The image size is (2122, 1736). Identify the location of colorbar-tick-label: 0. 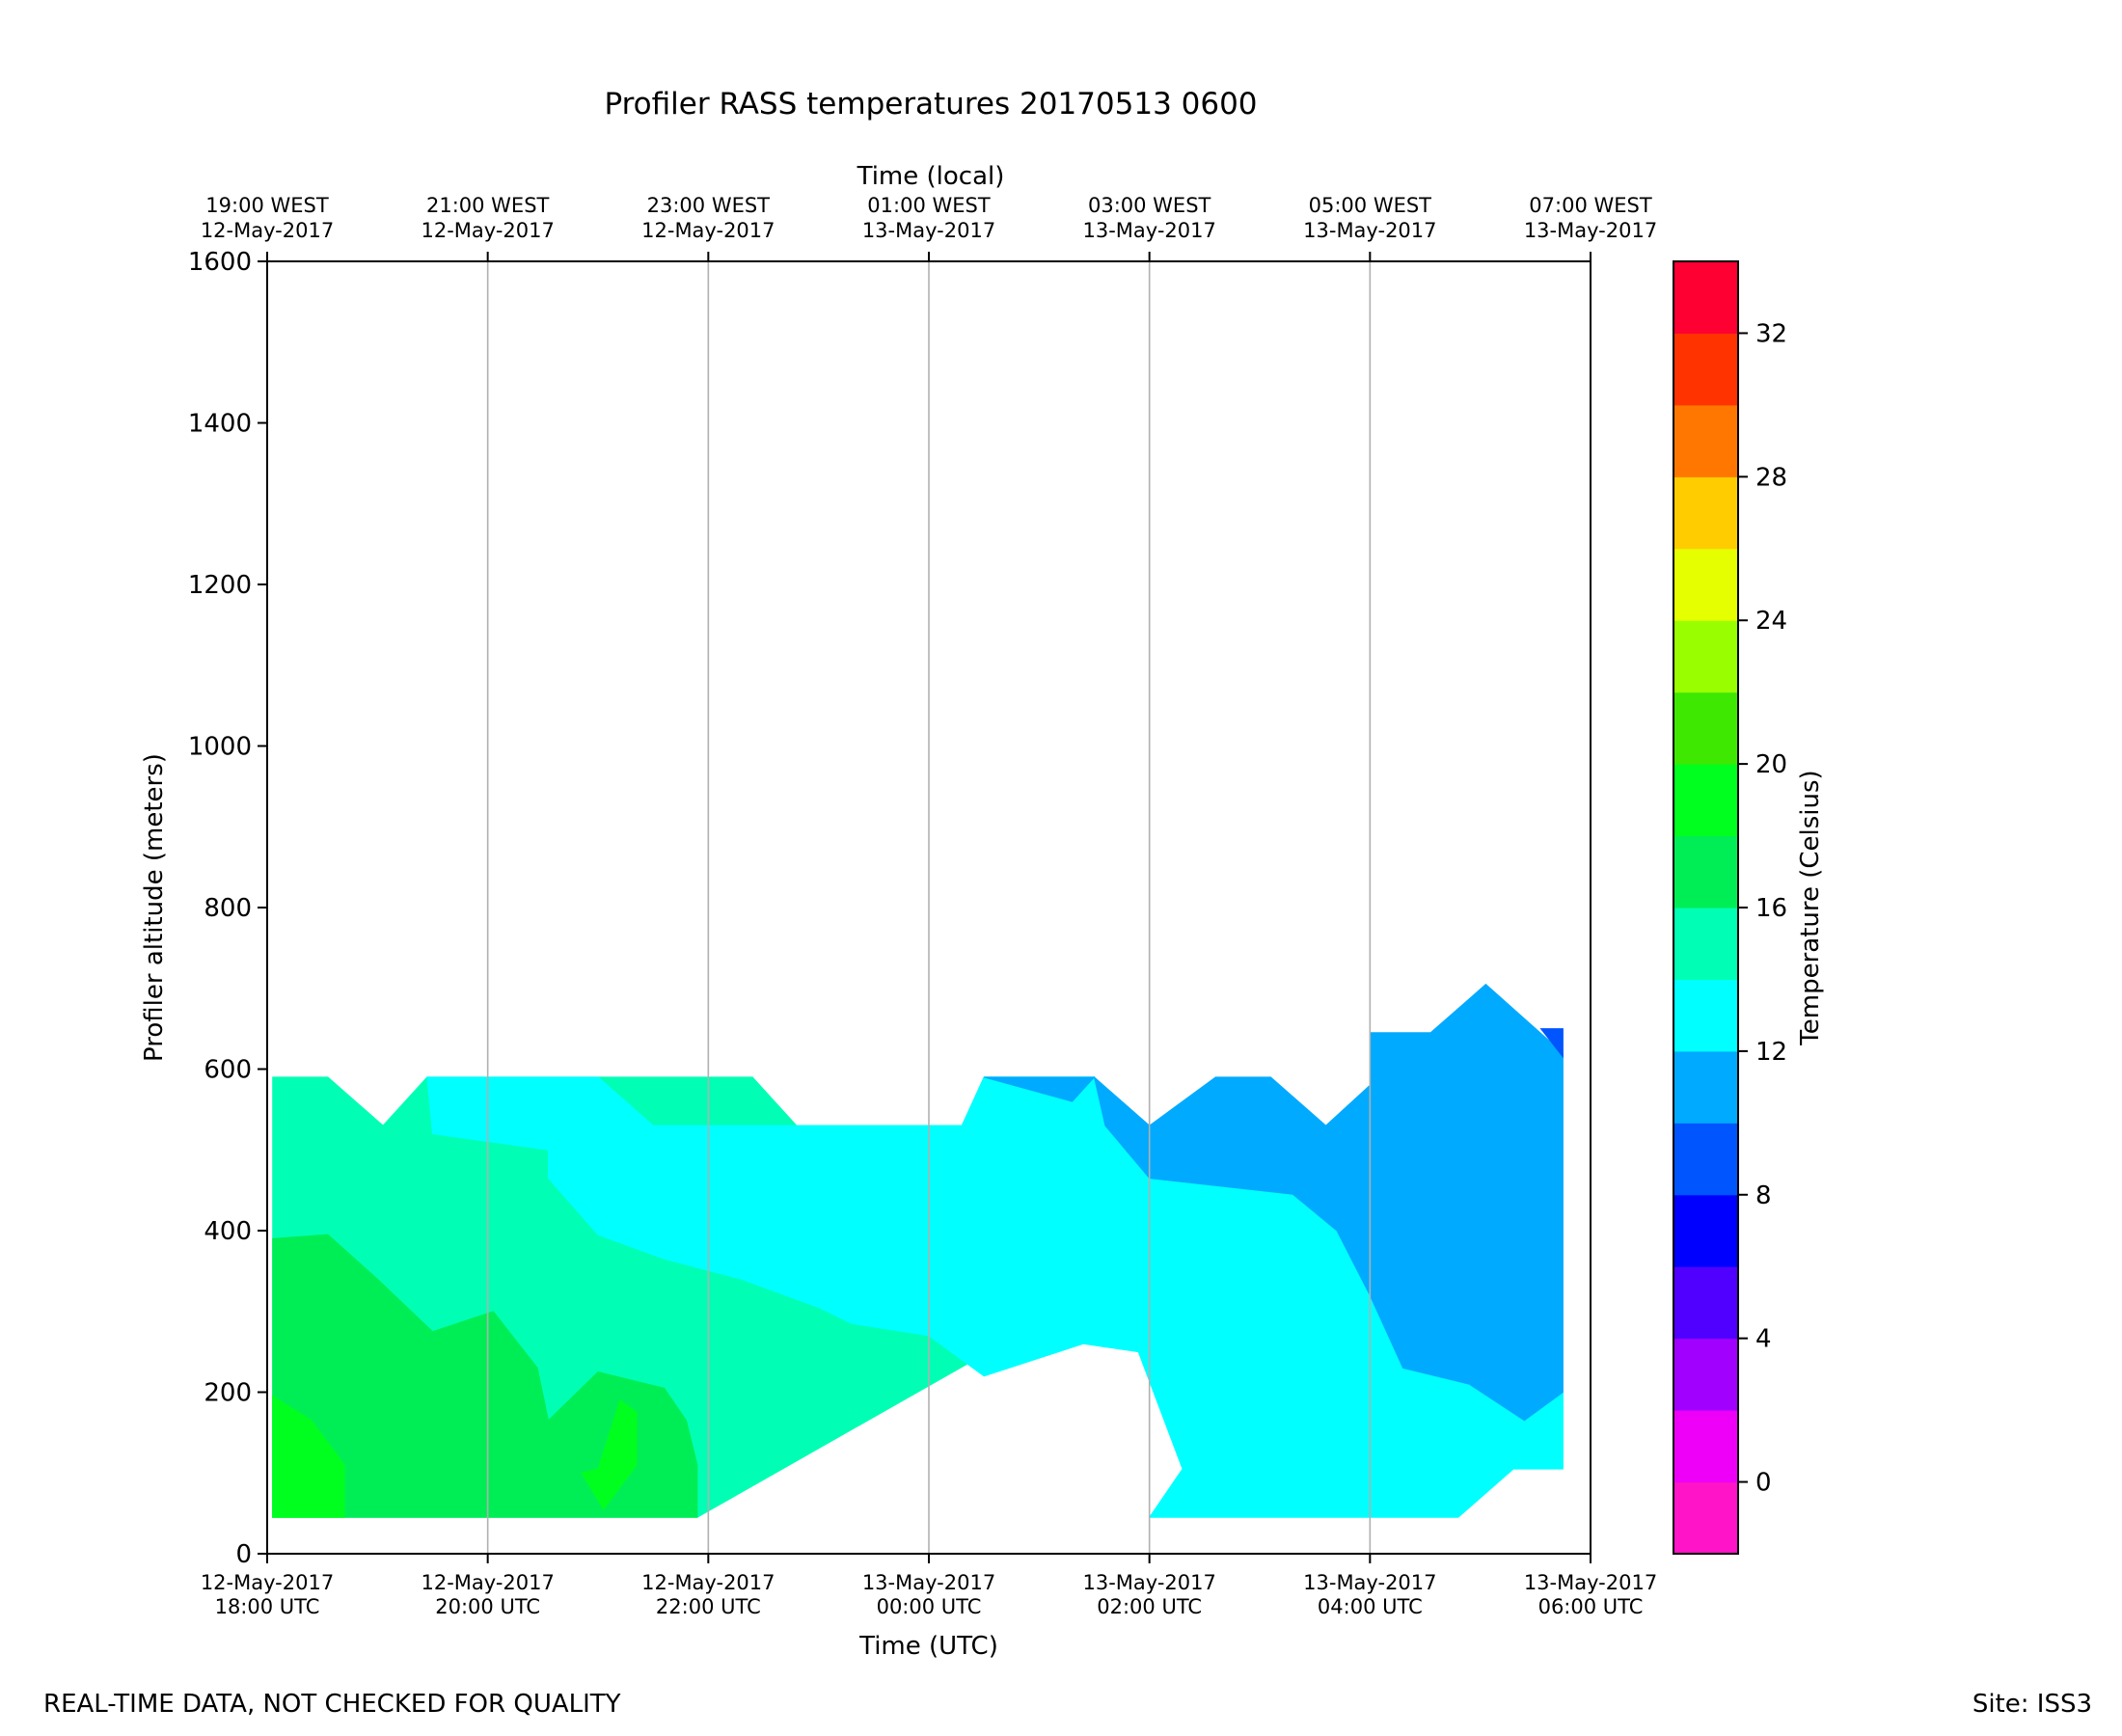
(1764, 1484).